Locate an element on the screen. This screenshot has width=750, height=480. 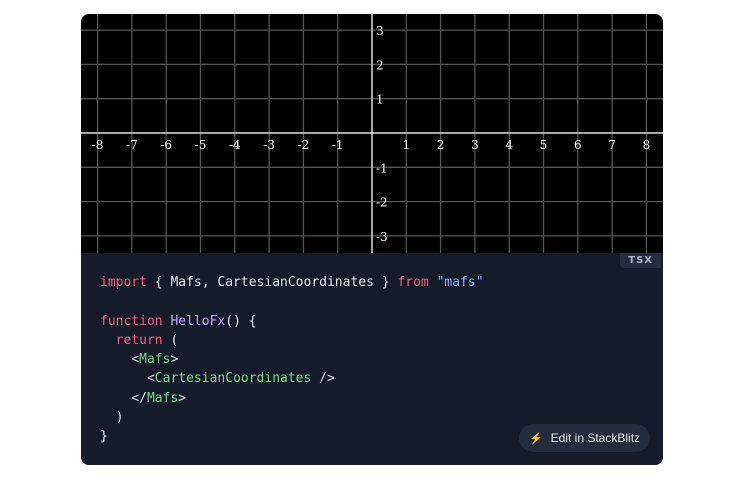
x-tick-label: -2 is located at coordinates (304, 145).